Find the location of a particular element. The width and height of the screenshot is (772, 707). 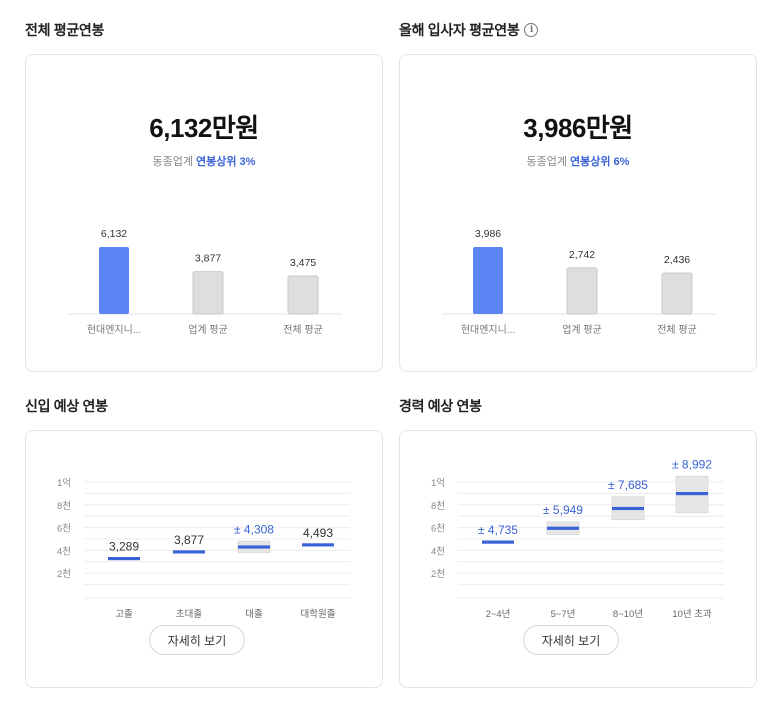

entry-salary-category-label-0: 고졸 is located at coordinates (124, 614).